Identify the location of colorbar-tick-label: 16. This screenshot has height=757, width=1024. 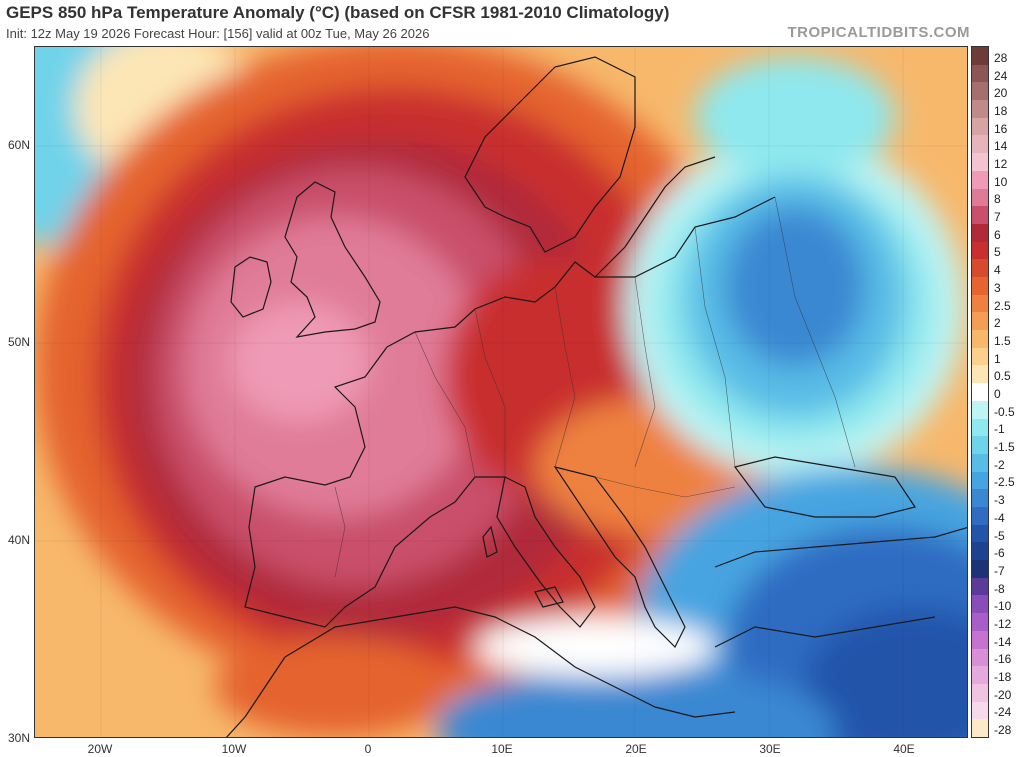
(1001, 128).